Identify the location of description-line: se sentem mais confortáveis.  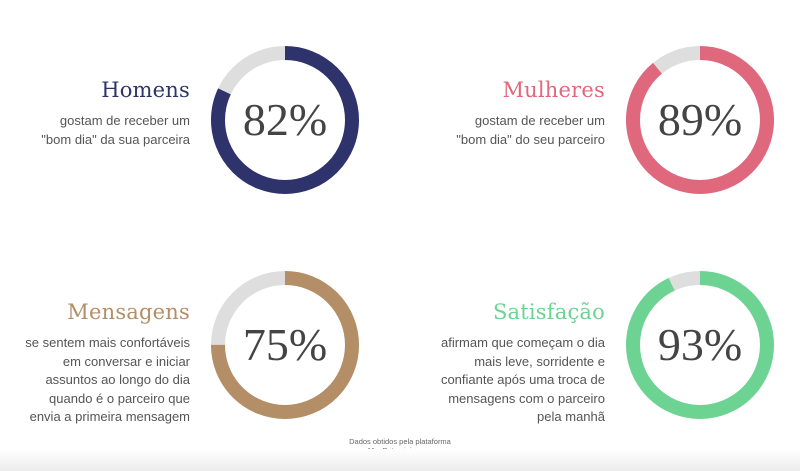
(107, 342).